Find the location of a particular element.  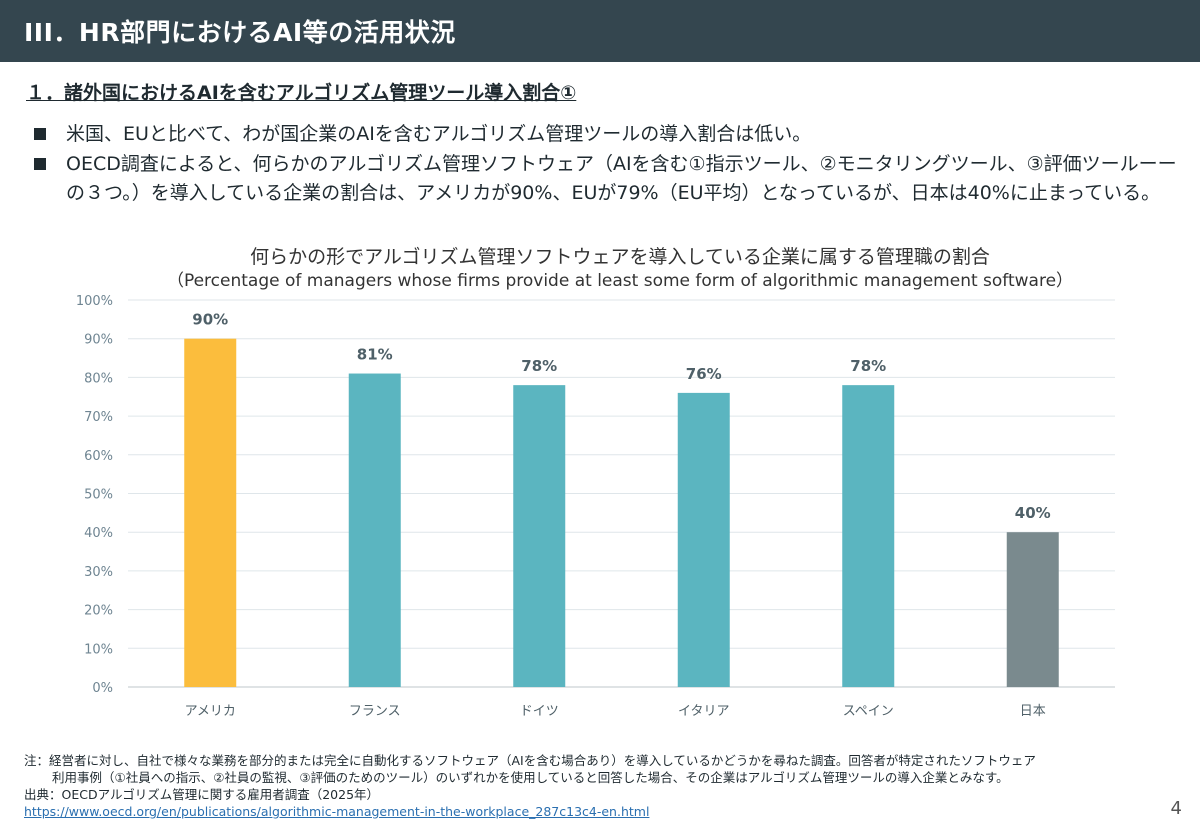

x-tick-label: ドイツ is located at coordinates (539, 711).